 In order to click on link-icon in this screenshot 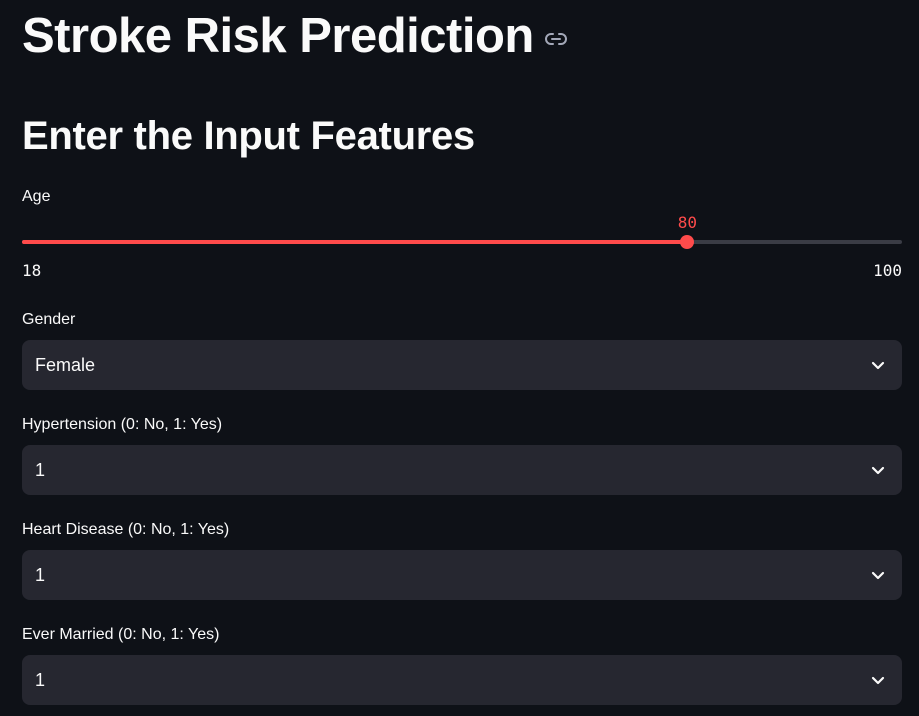, I will do `click(556, 39)`.